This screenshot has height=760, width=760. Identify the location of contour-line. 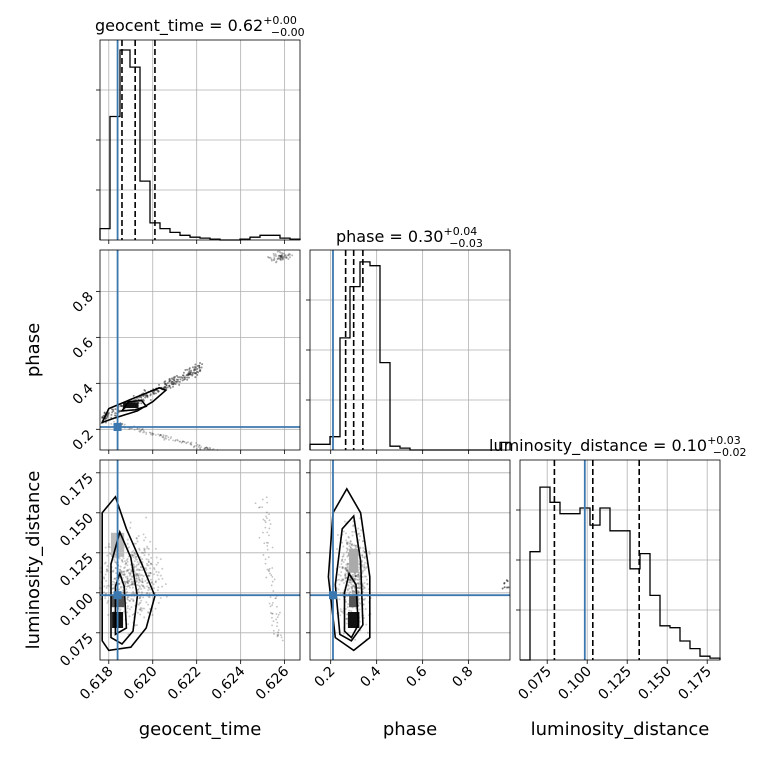
(134, 405).